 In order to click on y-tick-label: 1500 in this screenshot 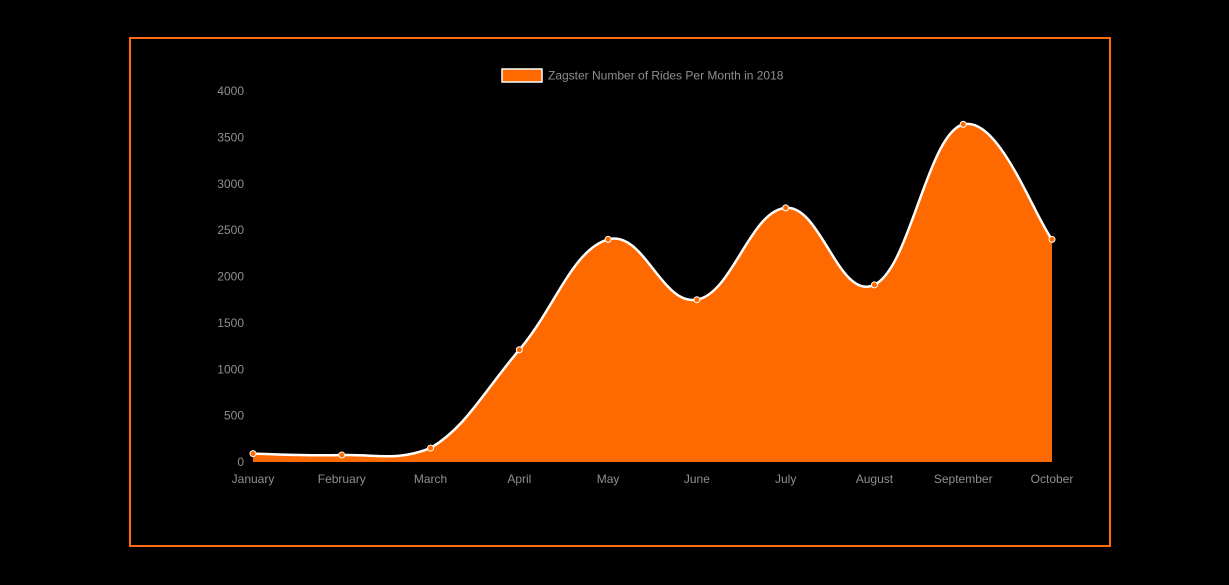, I will do `click(230, 323)`.